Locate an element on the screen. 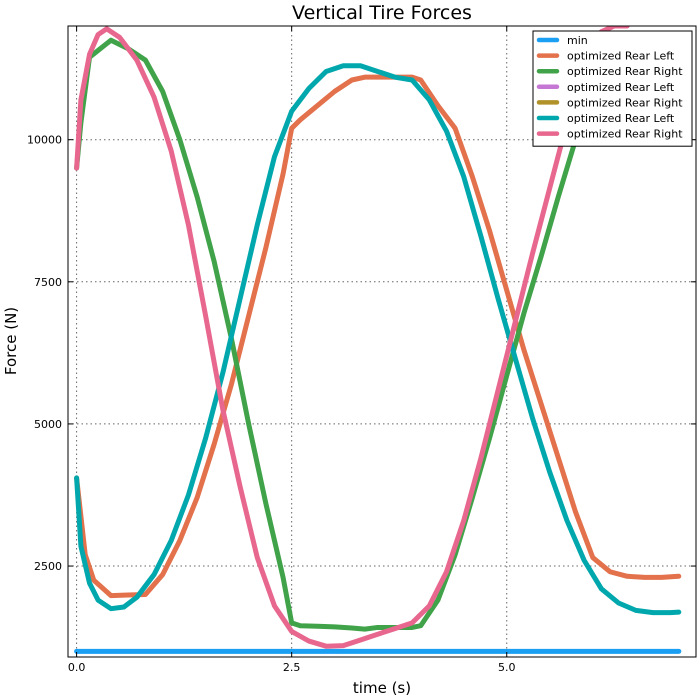  legend-label-2: optimized Rear Right is located at coordinates (625, 71).